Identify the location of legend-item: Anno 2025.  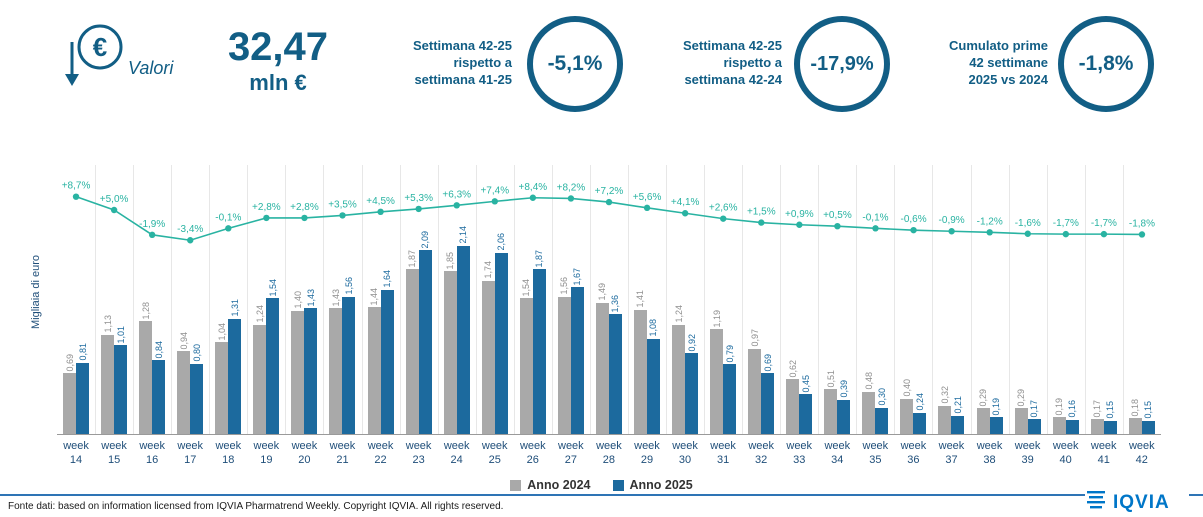
(652, 485).